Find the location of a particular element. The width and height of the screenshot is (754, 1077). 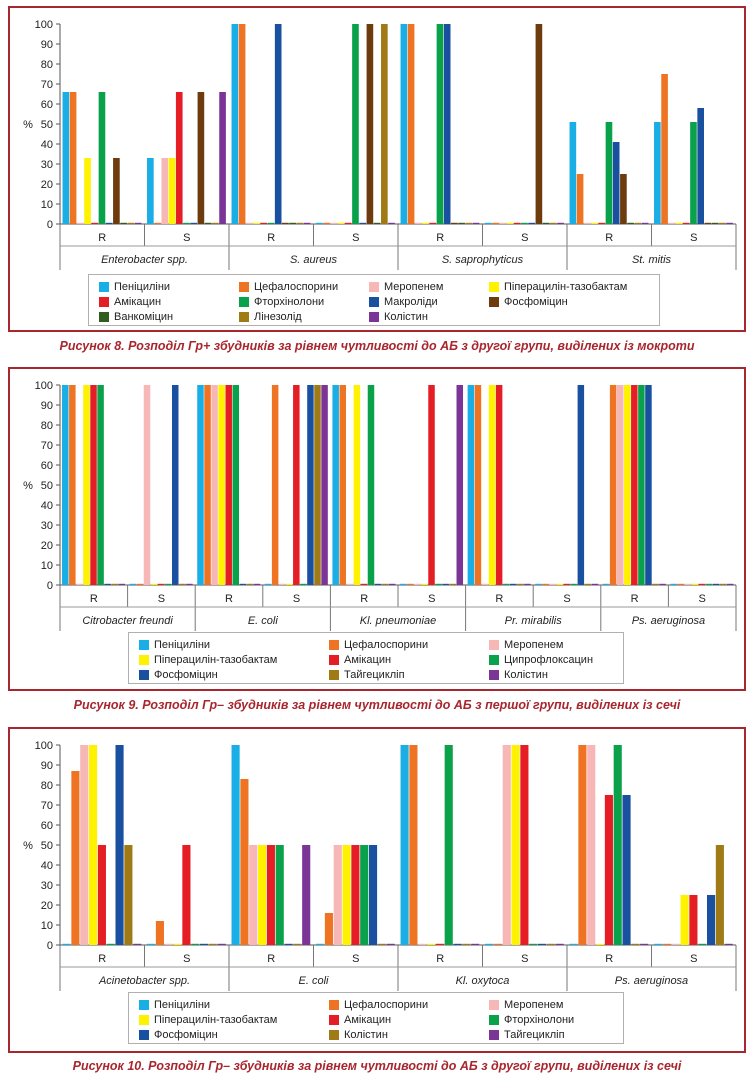

series-амікацин is located at coordinates (390, 158).